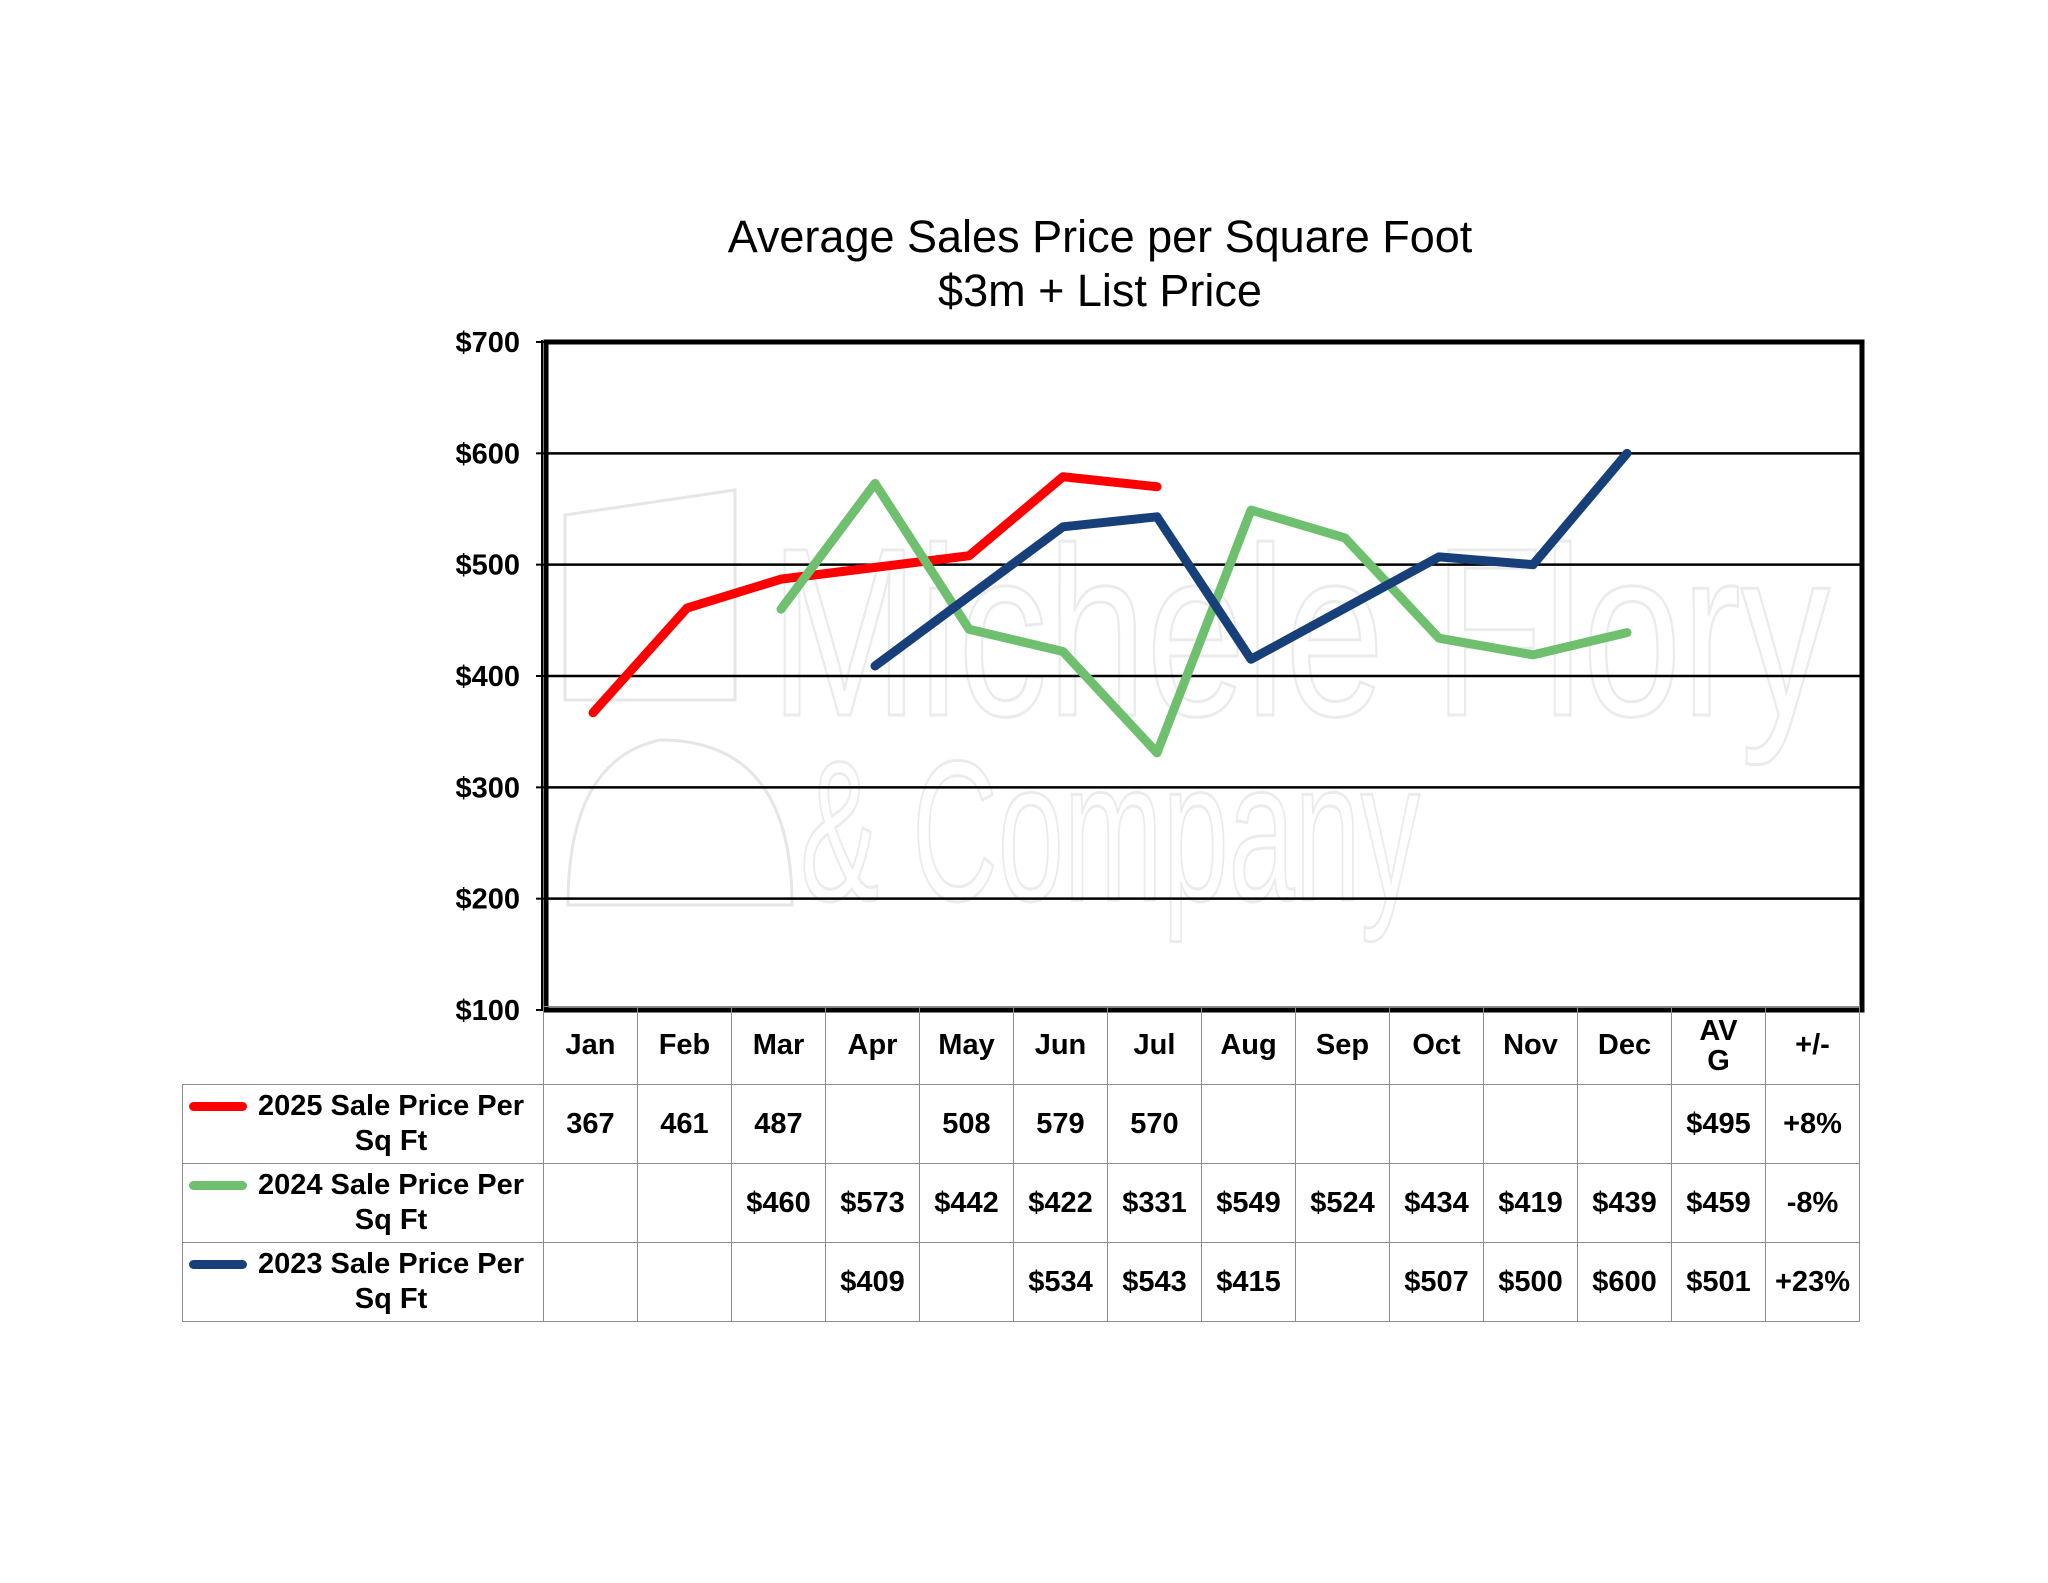 The image size is (2048, 1583). Describe the element at coordinates (391, 1202) in the screenshot. I see `series-name: 2024 Sale Price Per Sq Ft` at that location.